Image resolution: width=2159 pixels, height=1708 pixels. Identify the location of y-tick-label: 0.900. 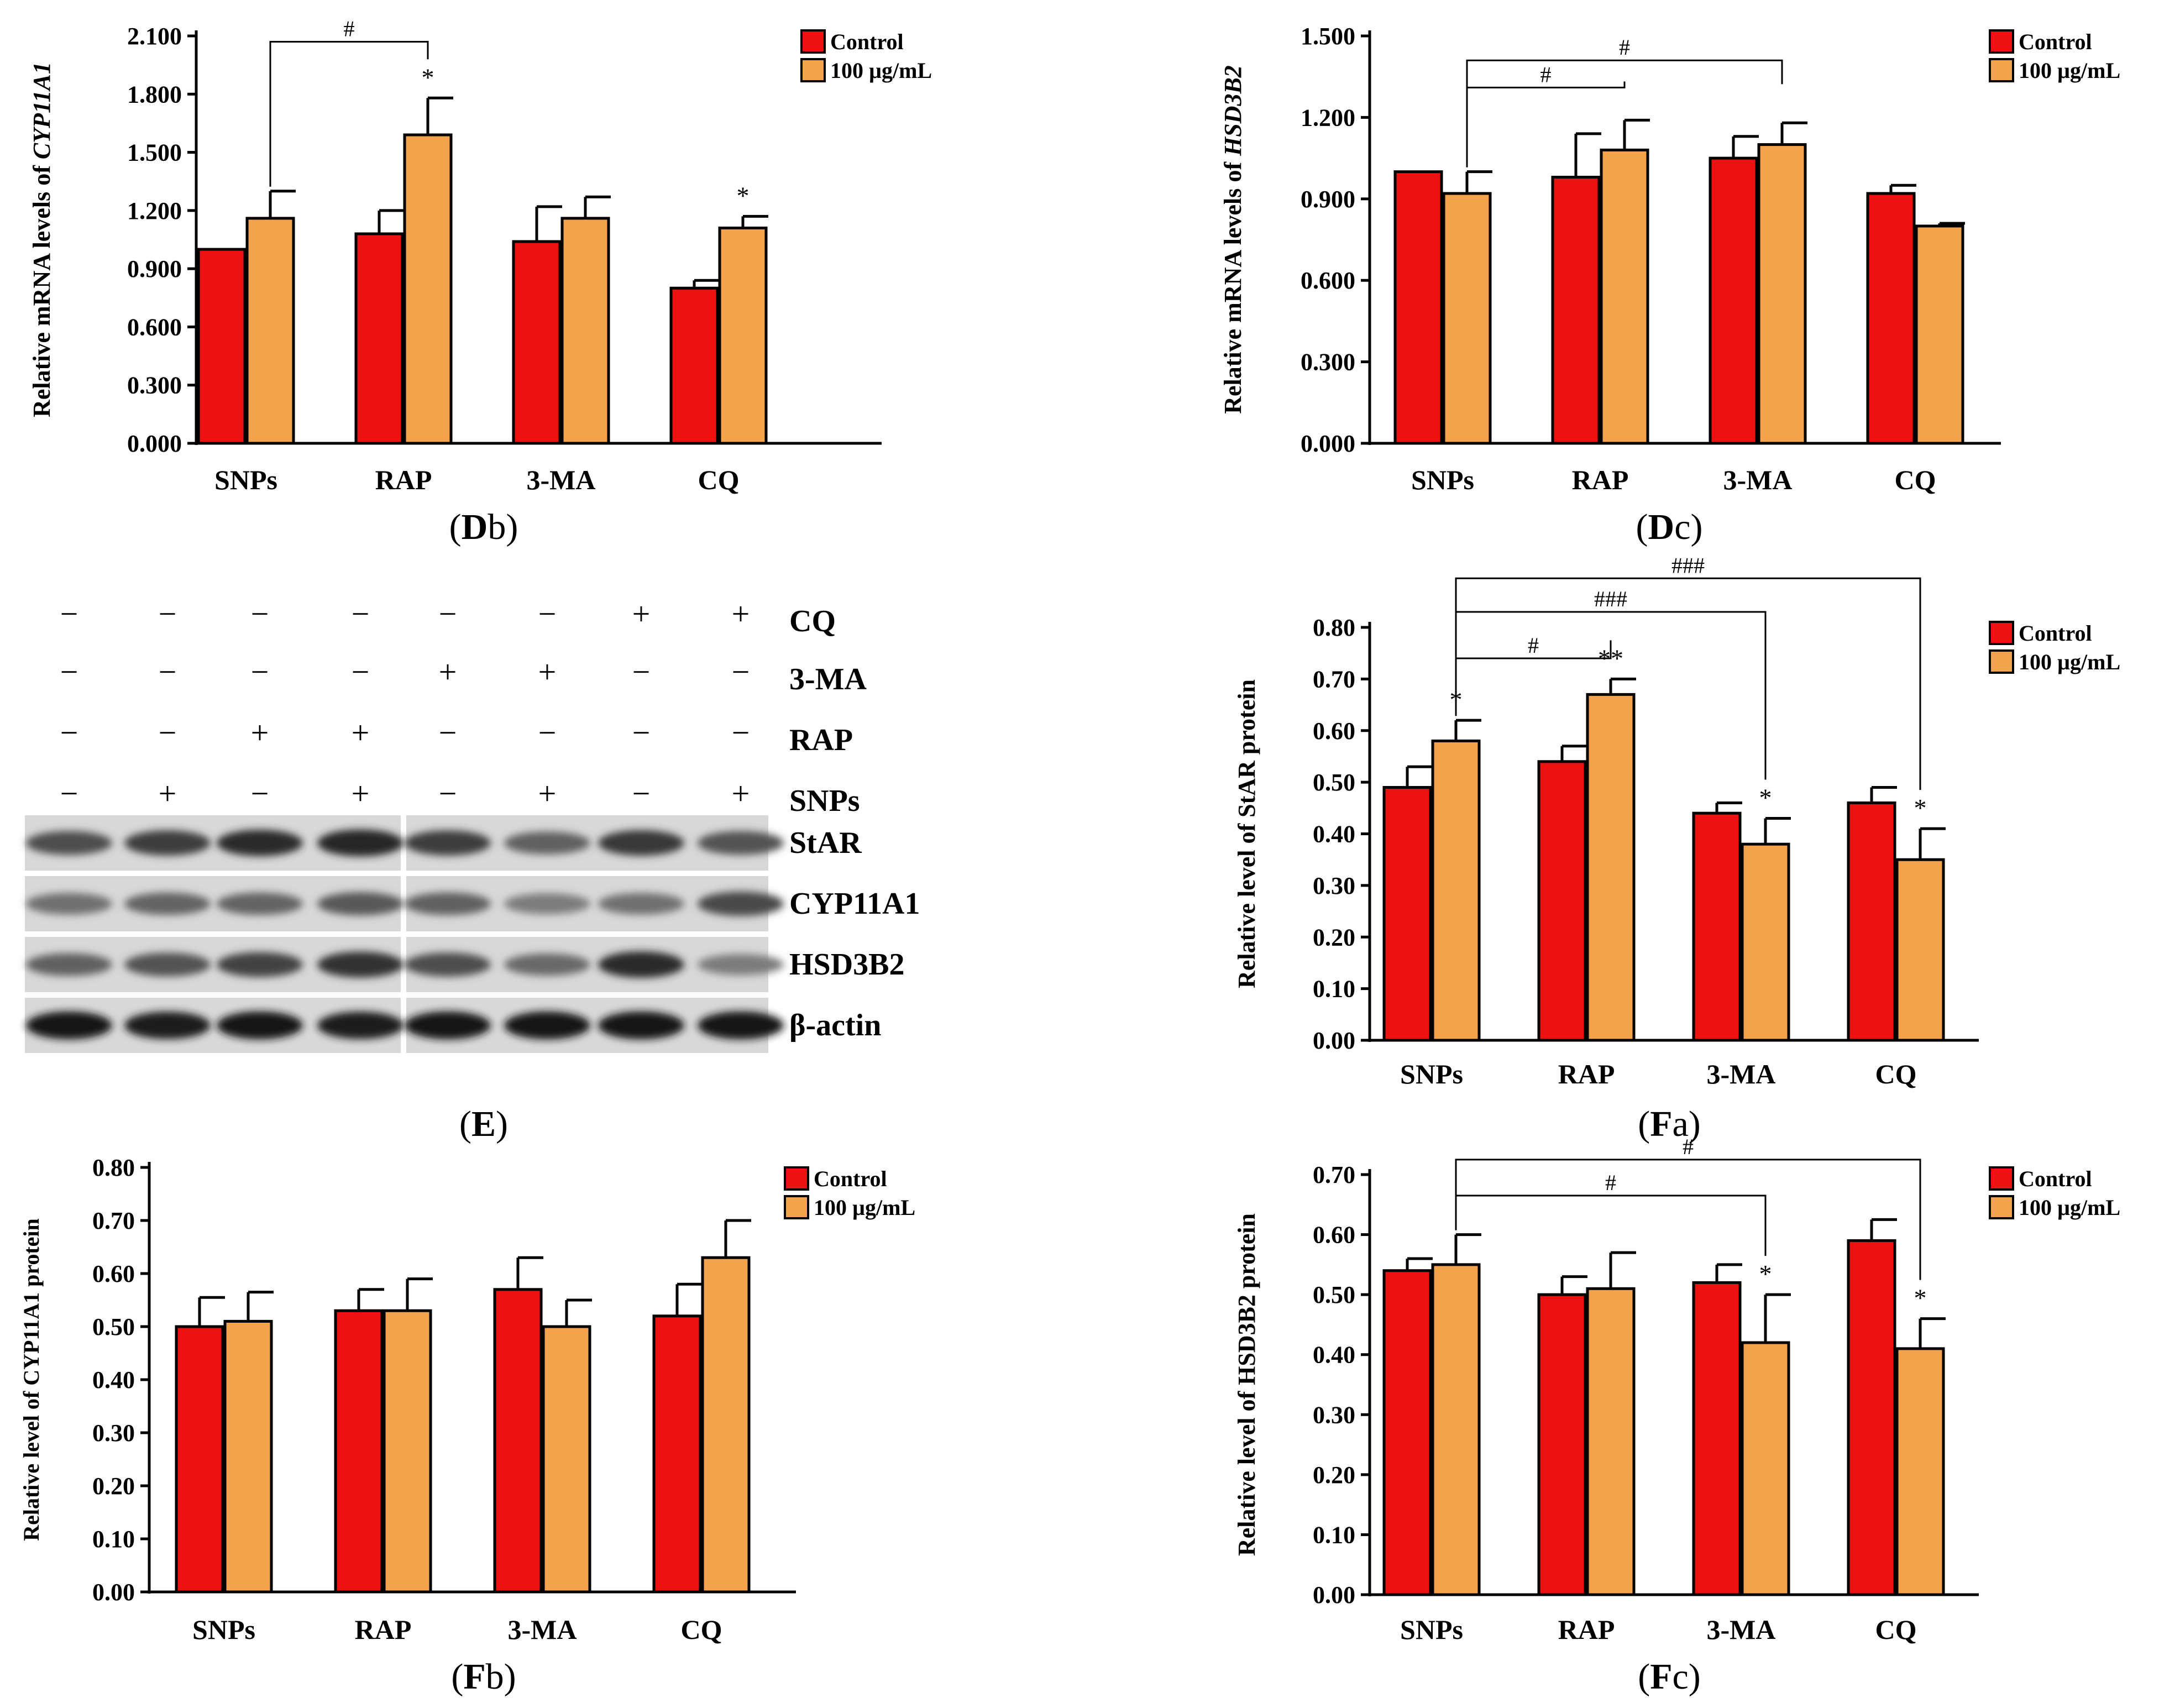
(154, 268).